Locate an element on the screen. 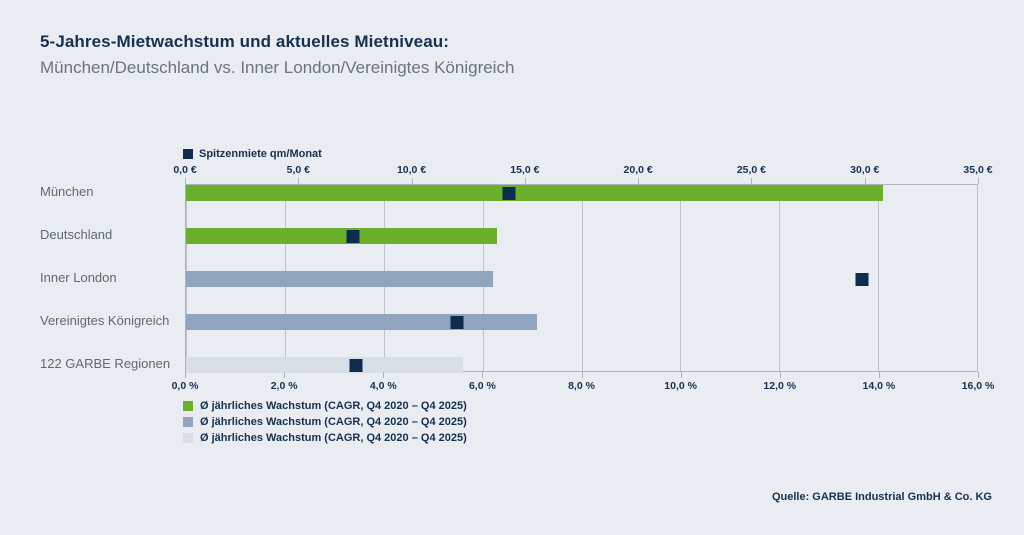 The height and width of the screenshot is (535, 1024). top-axis-tick-label: 10,0 € is located at coordinates (411, 170).